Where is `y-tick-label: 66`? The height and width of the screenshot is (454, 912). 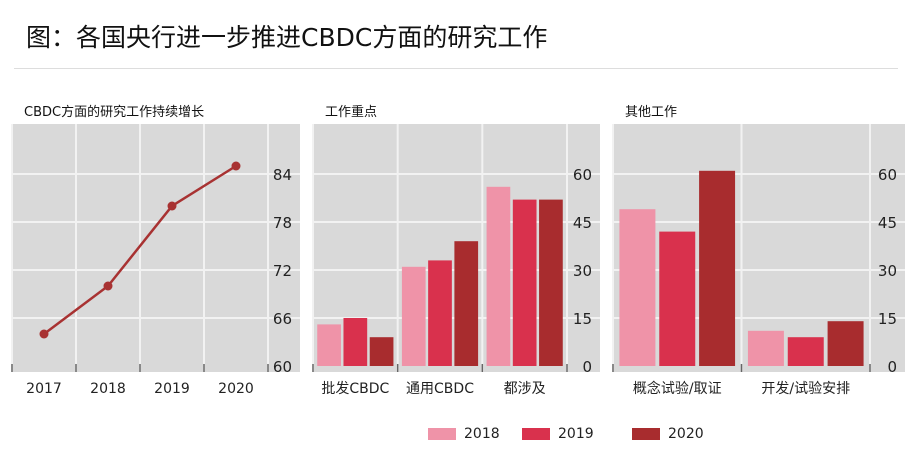 y-tick-label: 66 is located at coordinates (282, 319).